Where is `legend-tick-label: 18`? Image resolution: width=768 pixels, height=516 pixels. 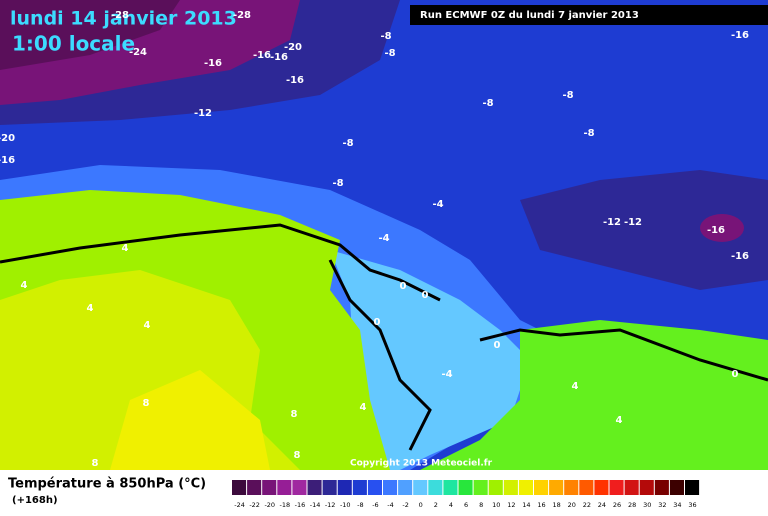
legend-tick-label: 18 is located at coordinates (557, 505).